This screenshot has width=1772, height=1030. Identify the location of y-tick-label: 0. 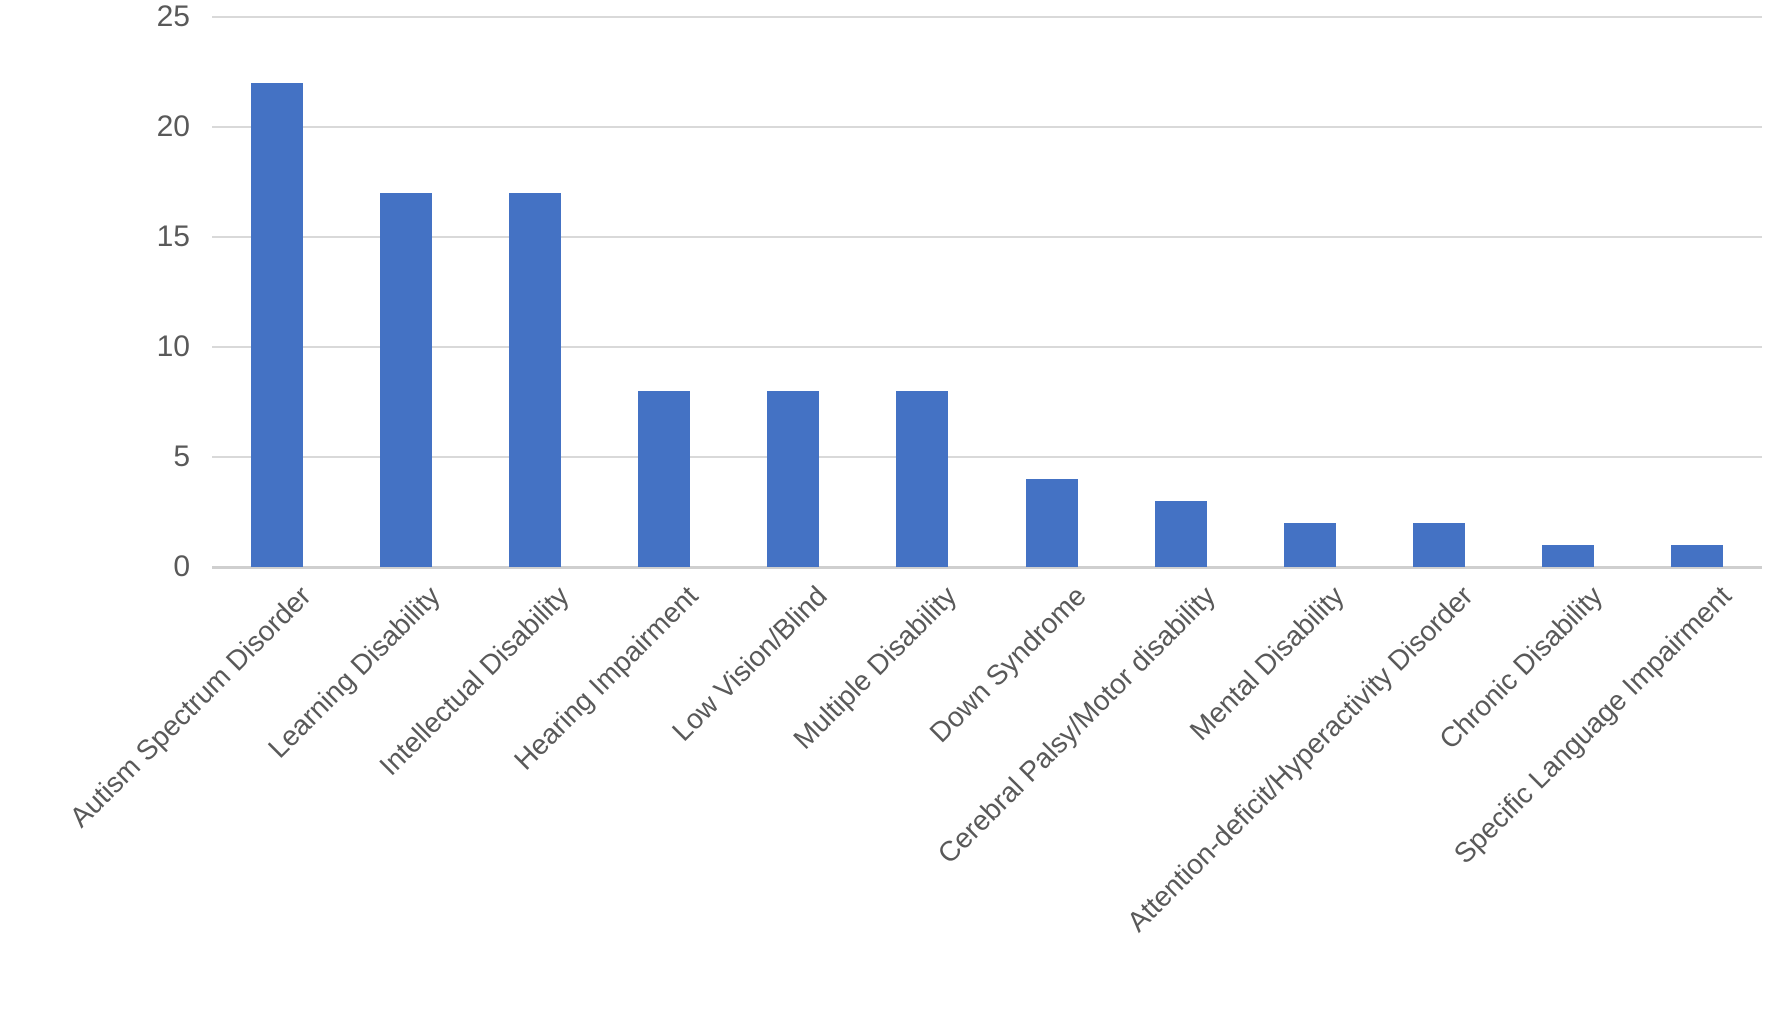
(181, 566).